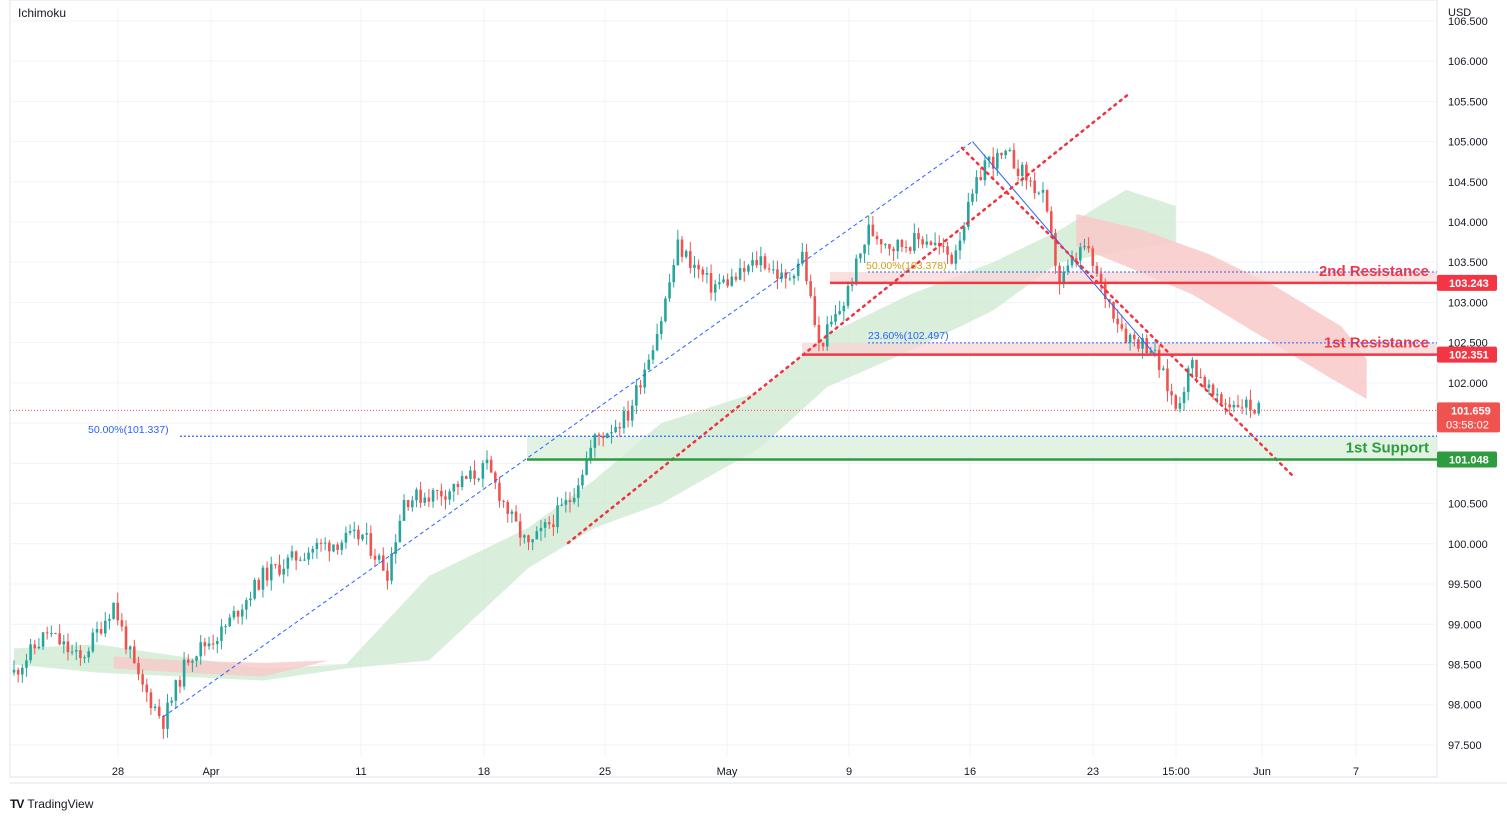  Describe the element at coordinates (1127, 311) in the screenshot. I see `descending-trendline` at that location.